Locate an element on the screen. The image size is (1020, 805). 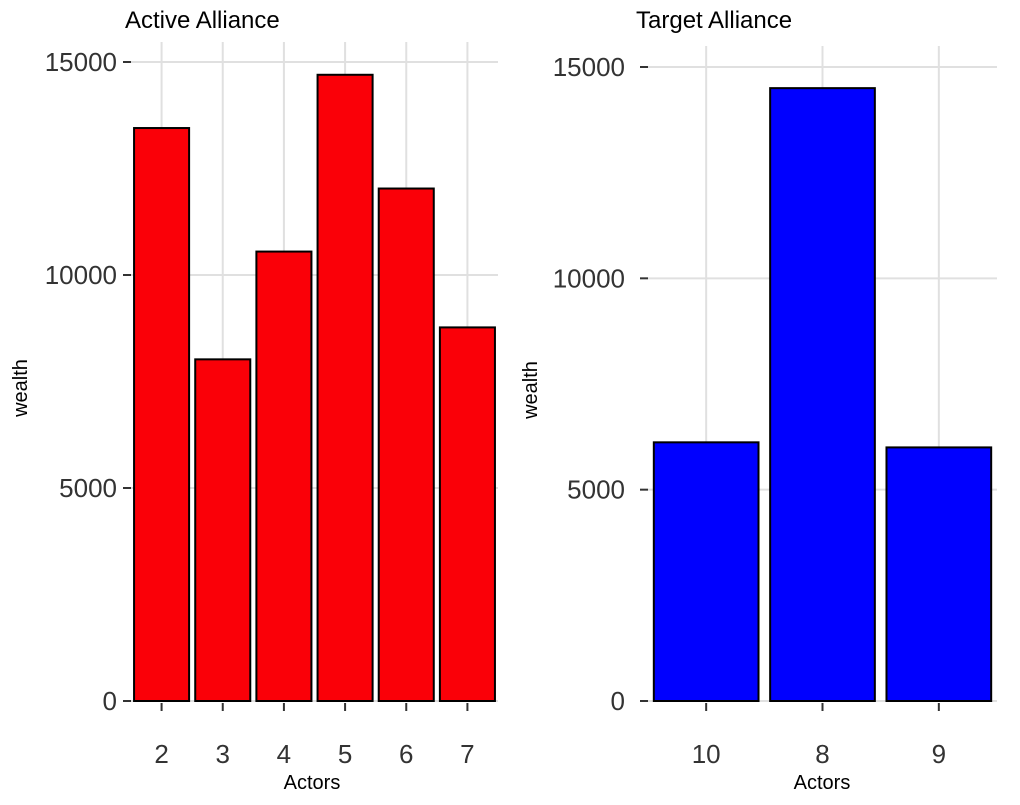
x-tick-label: 8 is located at coordinates (822, 754).